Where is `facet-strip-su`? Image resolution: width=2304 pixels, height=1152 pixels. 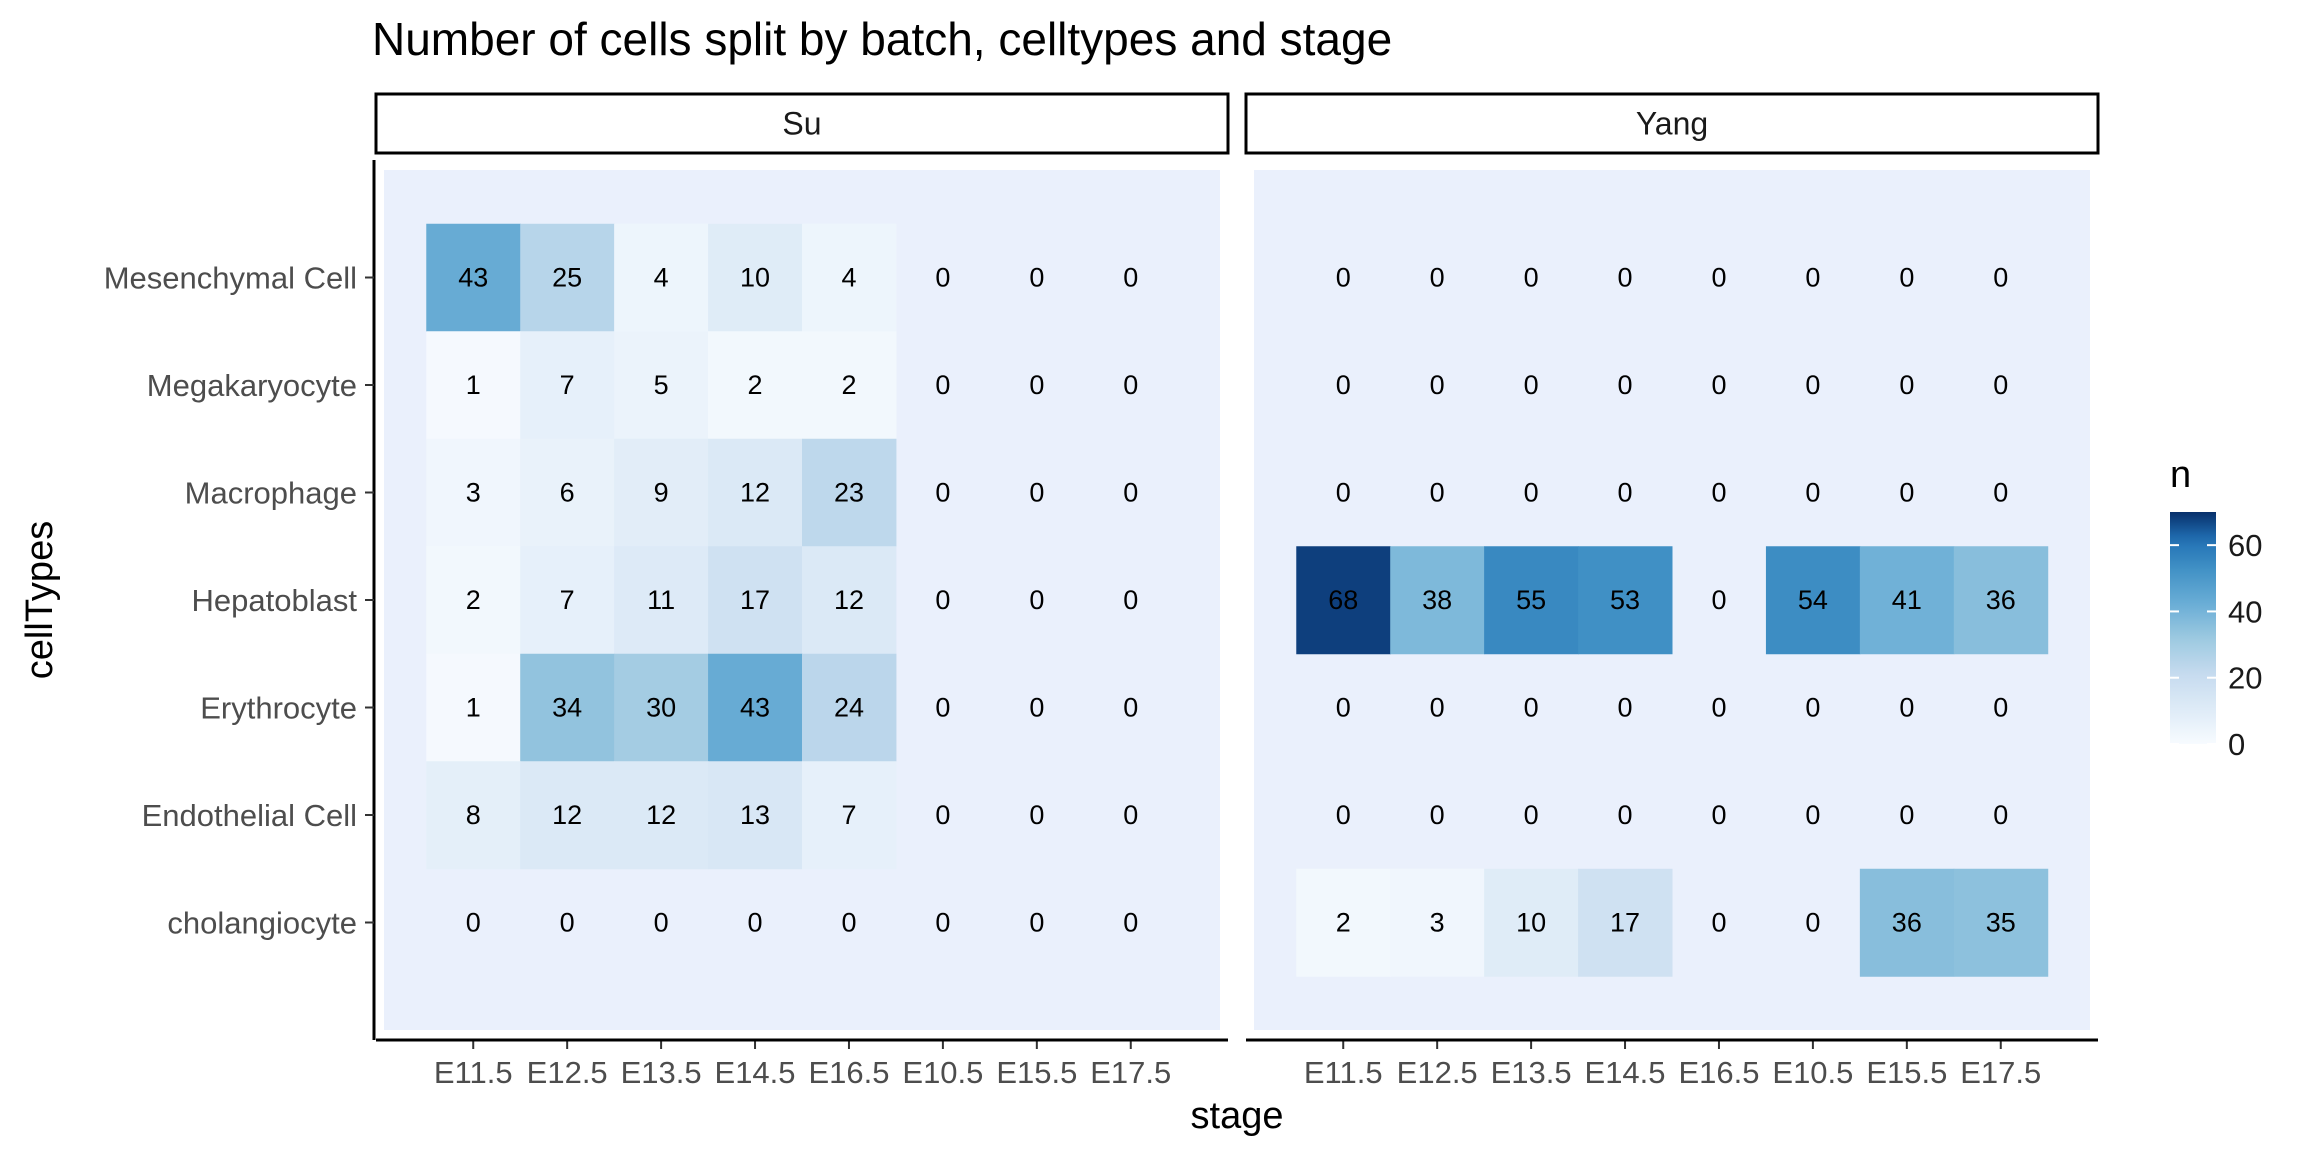 facet-strip-su is located at coordinates (802, 123).